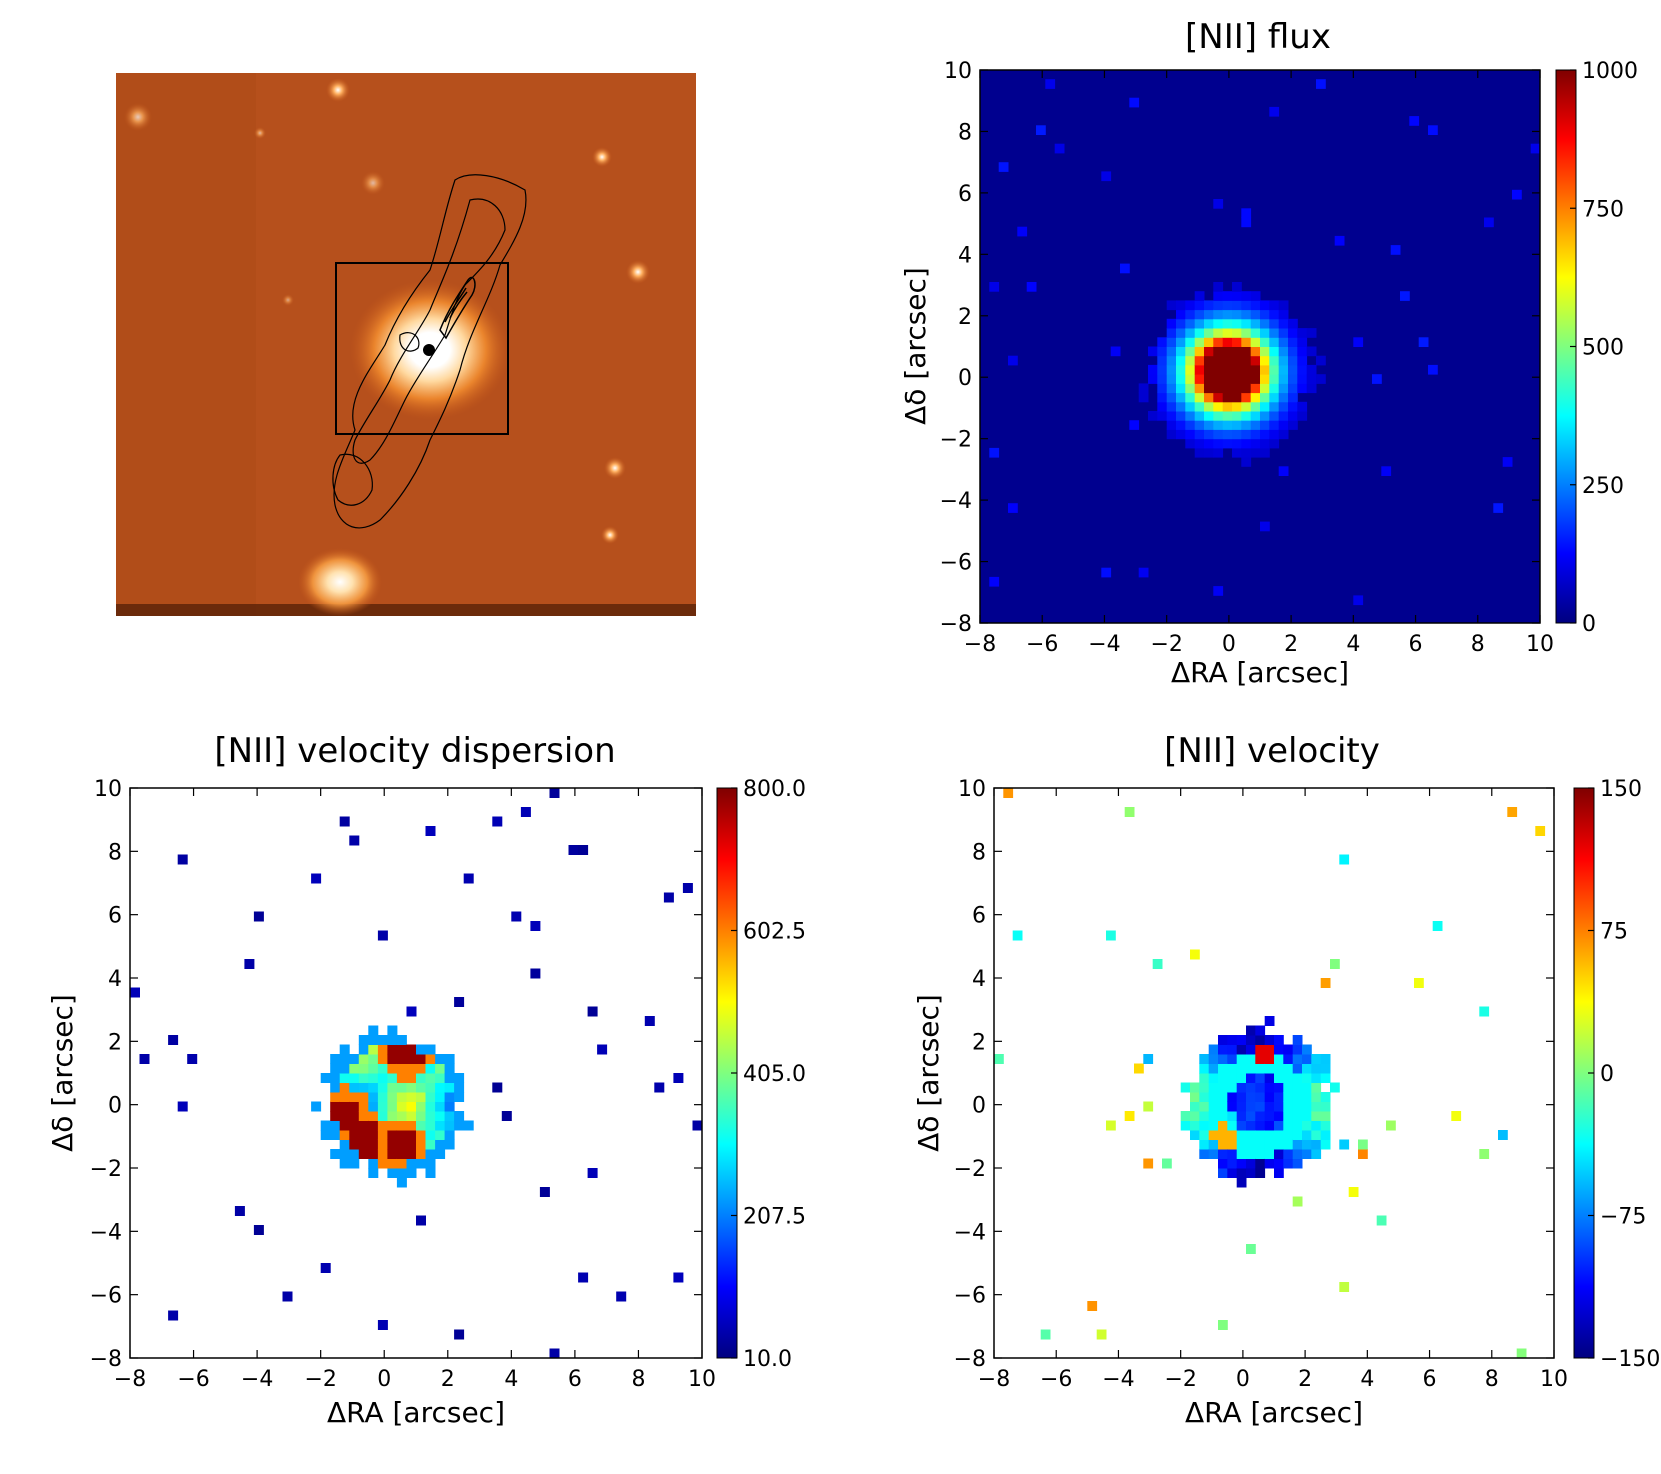 The width and height of the screenshot is (1661, 1474). Describe the element at coordinates (965, 194) in the screenshot. I see `y-tick-label: 6` at that location.